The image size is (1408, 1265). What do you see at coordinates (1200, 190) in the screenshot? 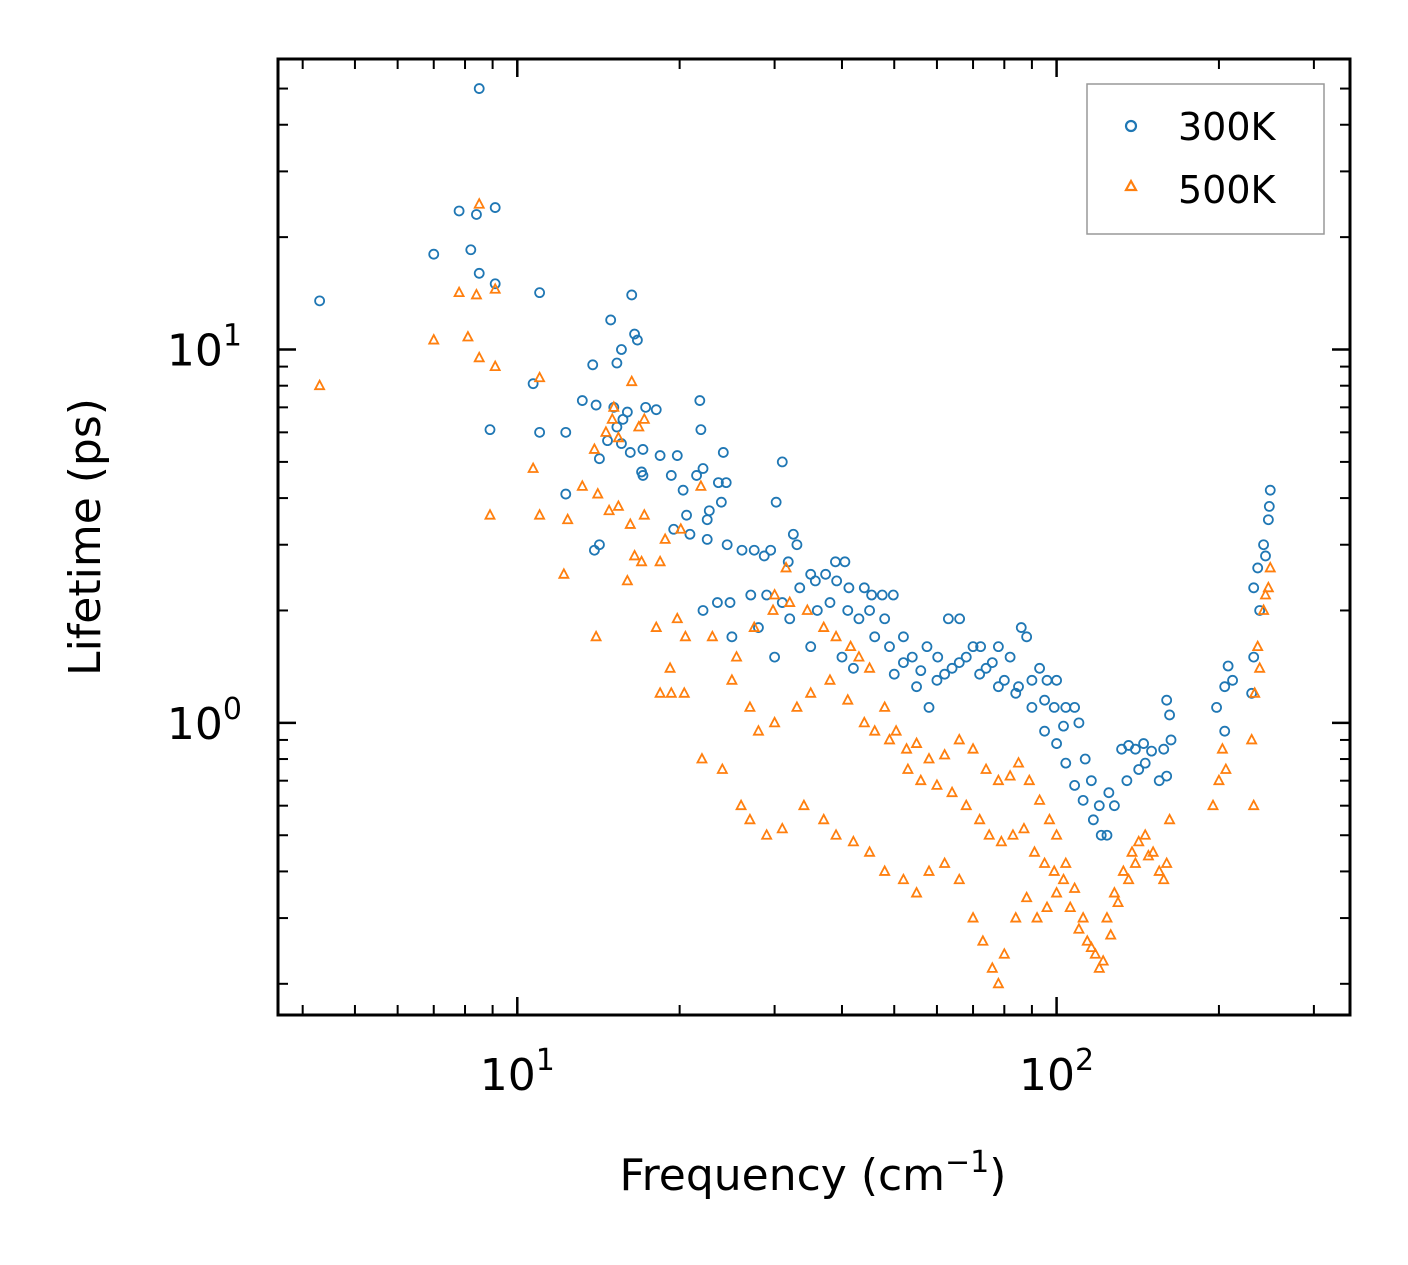
I see `legend-entry-500k: 500K` at bounding box center [1200, 190].